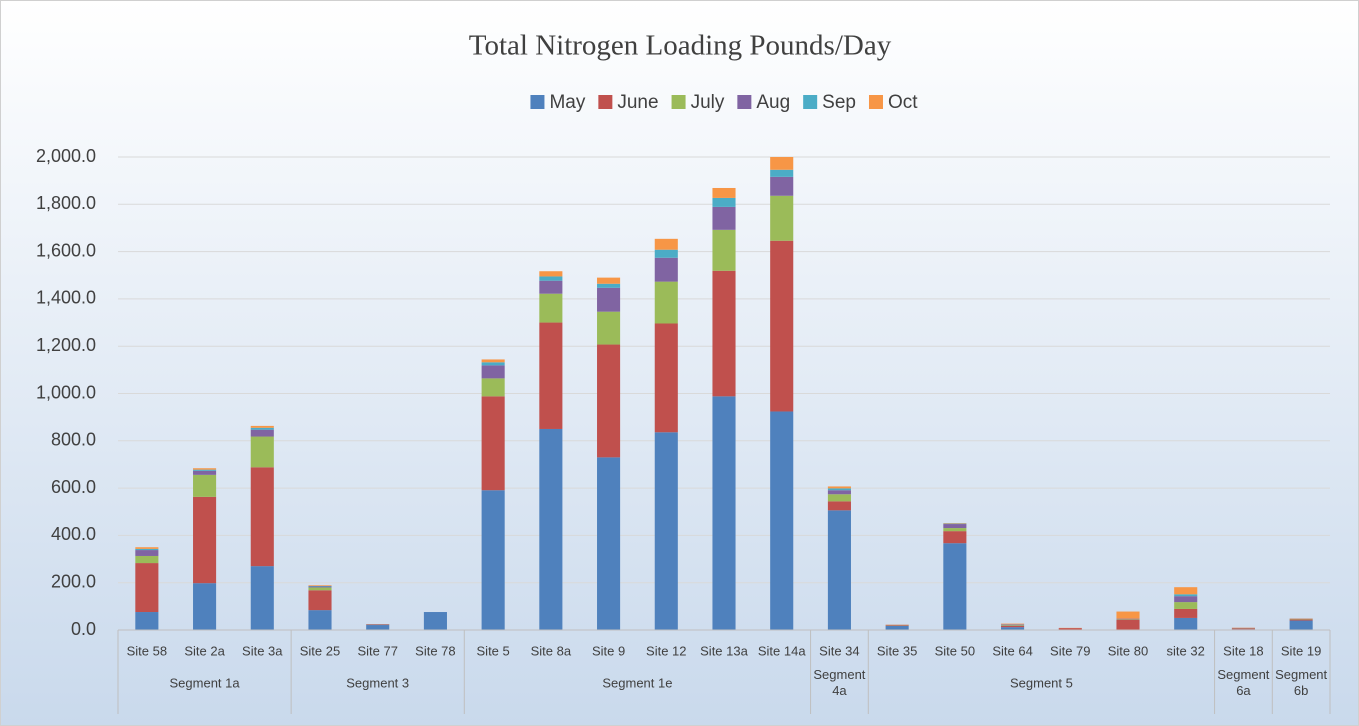 The image size is (1359, 726). What do you see at coordinates (66, 250) in the screenshot?
I see `y-tick-label: 1,600.0` at bounding box center [66, 250].